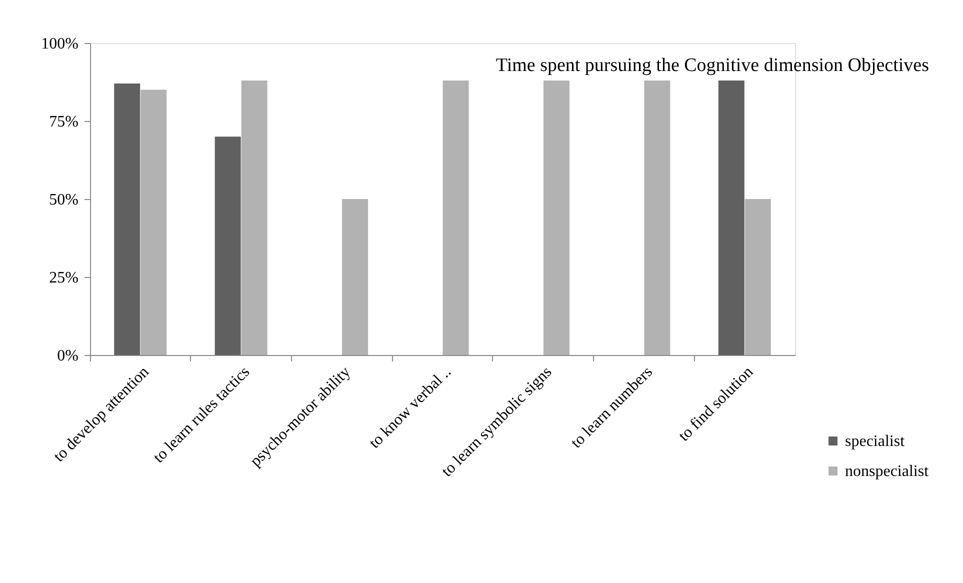 This screenshot has height=583, width=963. Describe the element at coordinates (887, 471) in the screenshot. I see `legend-label: nonspecialist` at that location.